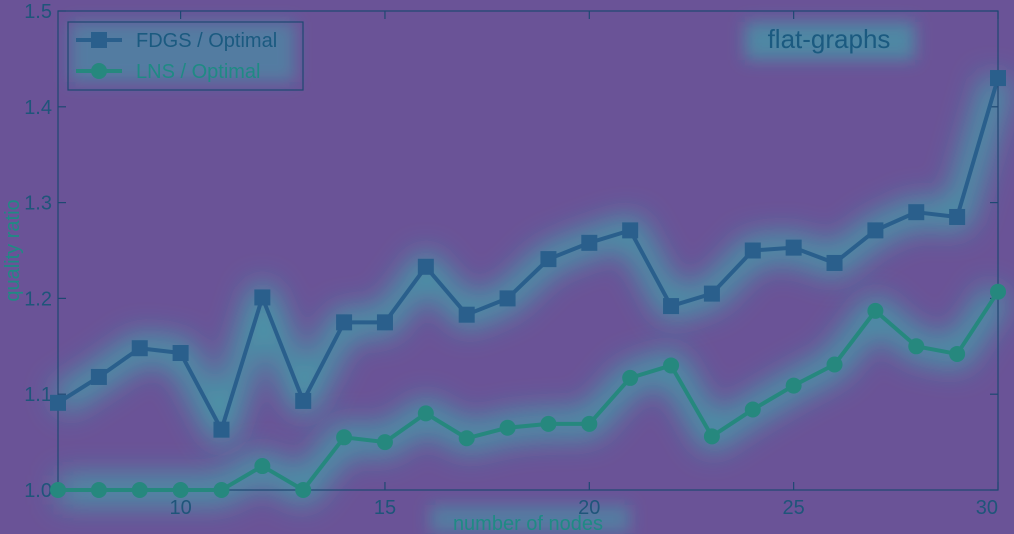  I want to click on legend-marker-circle, so click(99, 71).